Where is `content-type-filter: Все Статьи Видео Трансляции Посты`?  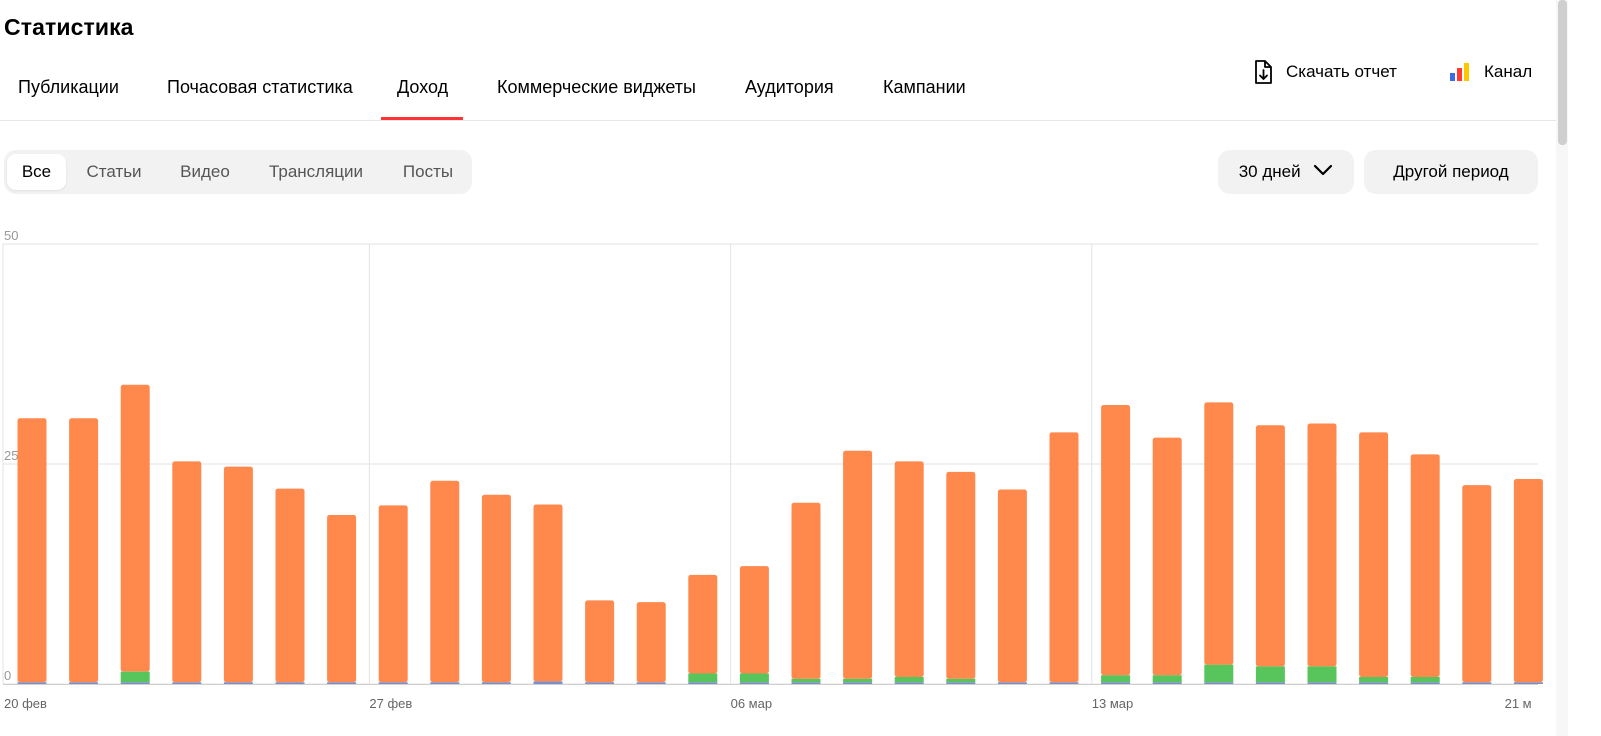 content-type-filter: Все Статьи Видео Трансляции Посты is located at coordinates (238, 172).